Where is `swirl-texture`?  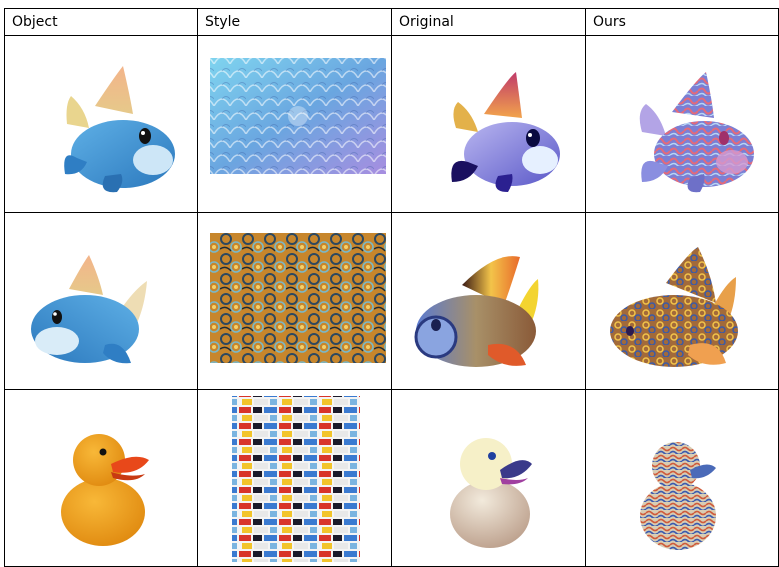 swirl-texture is located at coordinates (294, 301).